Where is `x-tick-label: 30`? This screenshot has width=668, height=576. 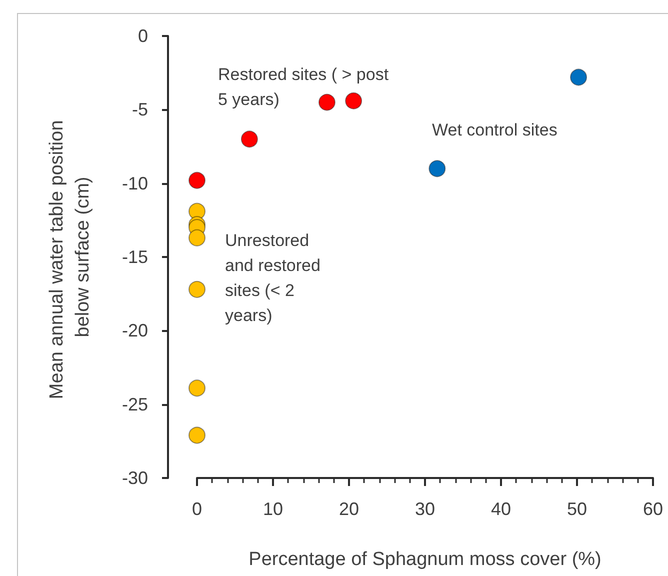
x-tick-label: 30 is located at coordinates (425, 509).